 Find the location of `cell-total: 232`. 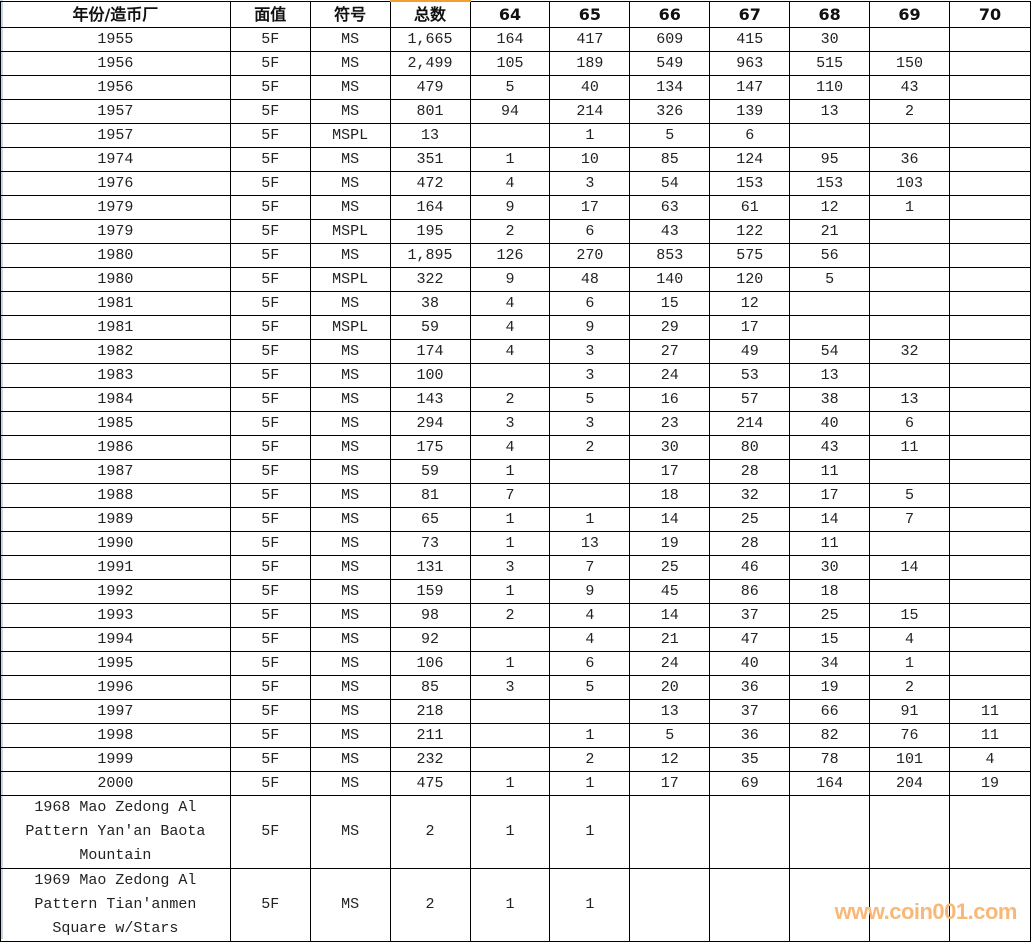

cell-total: 232 is located at coordinates (430, 759).